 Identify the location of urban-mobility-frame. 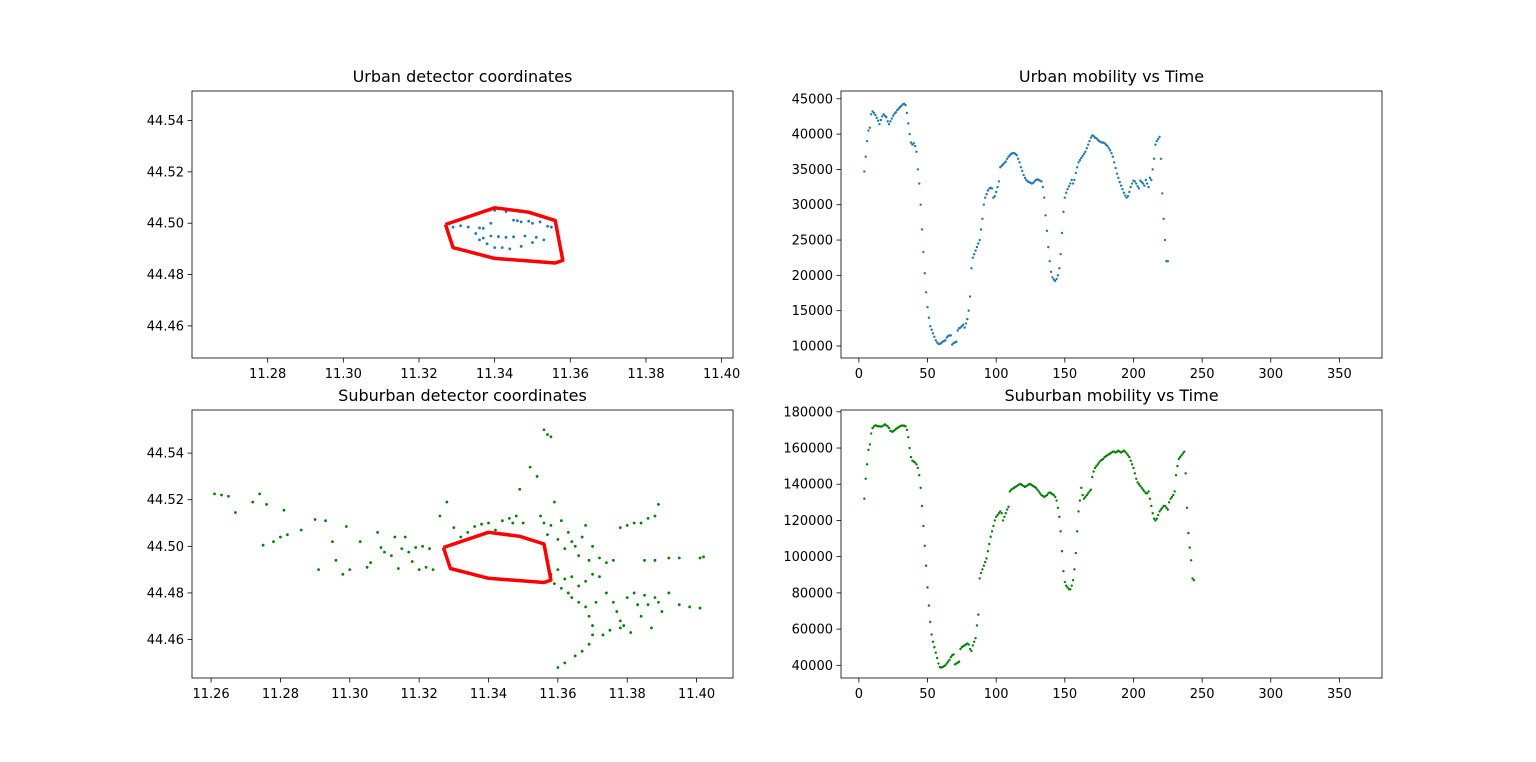
(1111, 224).